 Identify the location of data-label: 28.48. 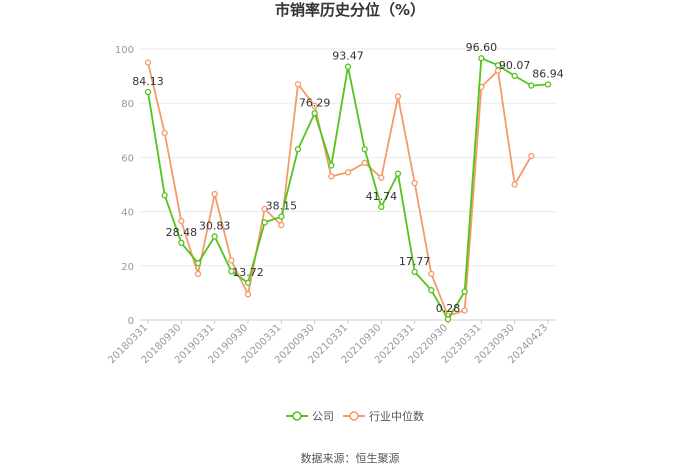
(182, 232).